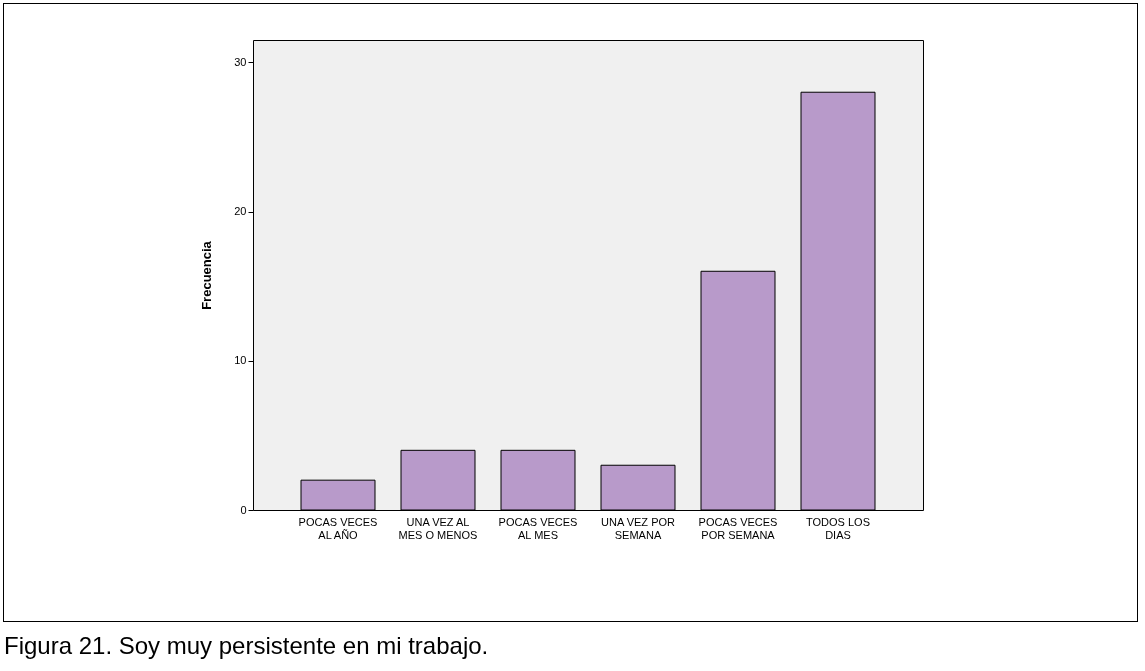 The image size is (1145, 671). I want to click on x-tick-label: POCAS VECES AL MES, so click(538, 528).